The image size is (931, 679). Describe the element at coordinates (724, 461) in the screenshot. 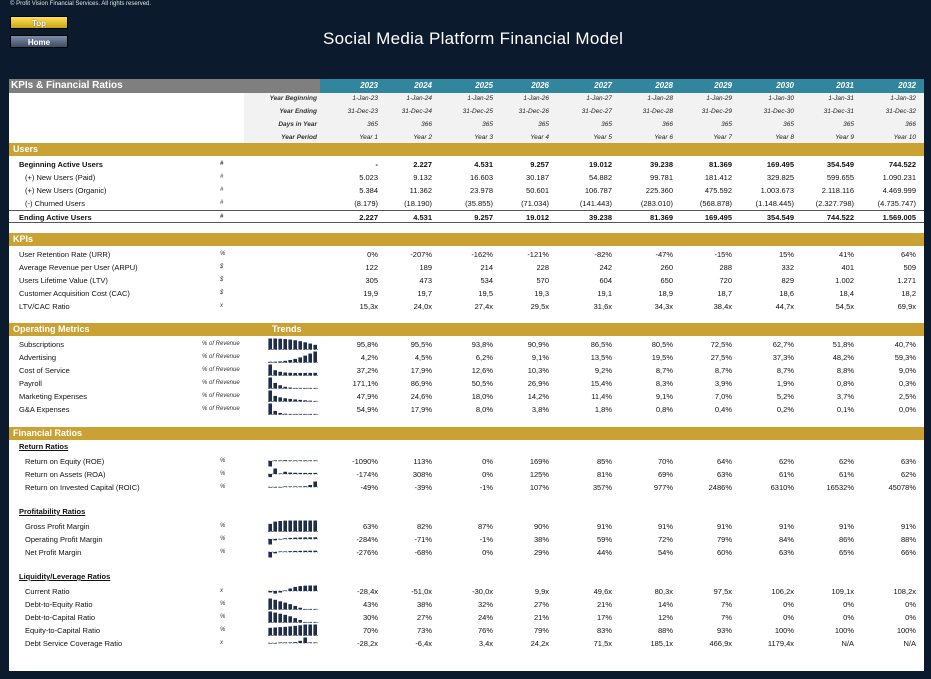

I see `row-value: 64%` at that location.